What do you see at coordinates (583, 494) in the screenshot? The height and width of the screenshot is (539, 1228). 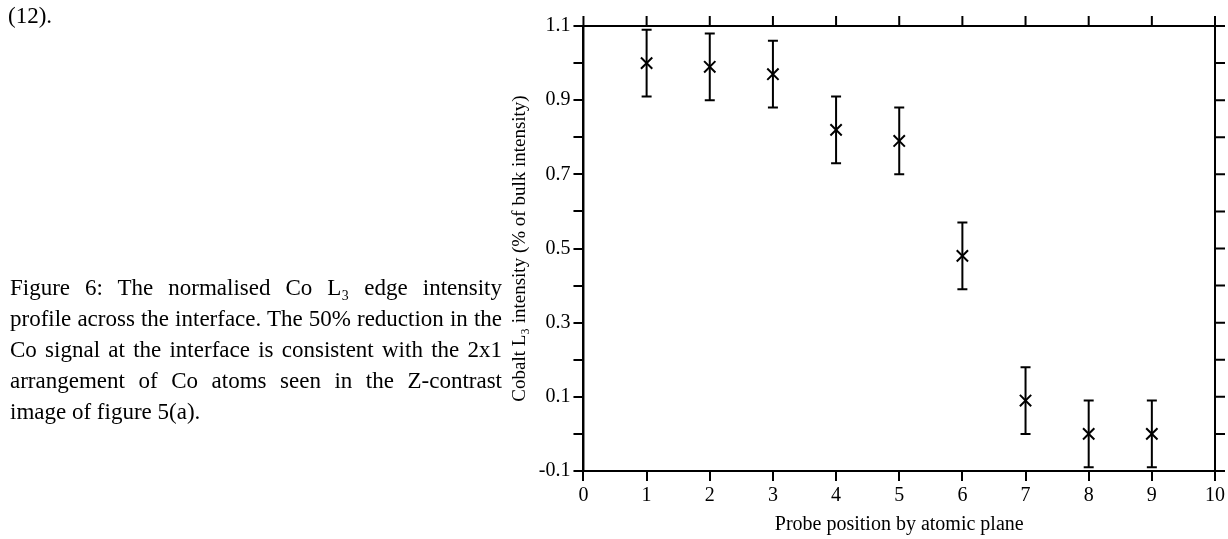 I see `x-tick-label: 0` at bounding box center [583, 494].